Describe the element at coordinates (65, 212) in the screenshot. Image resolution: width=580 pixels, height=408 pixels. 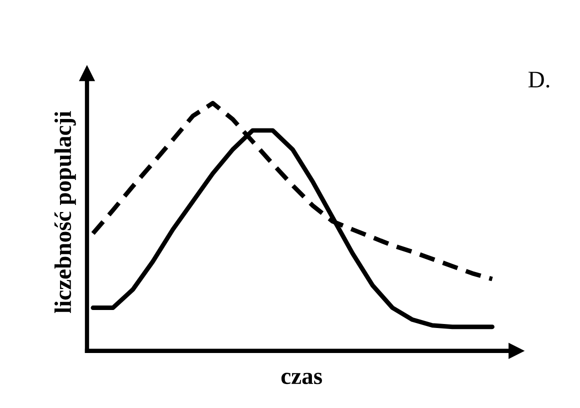
I see `y-axis-title: liczebność populacji` at that location.